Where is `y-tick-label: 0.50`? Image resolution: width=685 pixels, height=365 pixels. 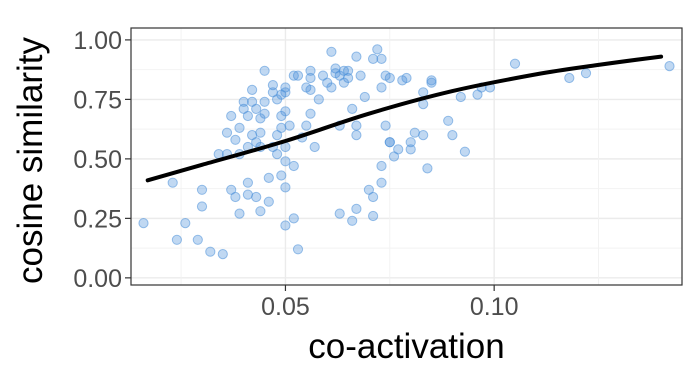 y-tick-label: 0.50 is located at coordinates (97, 160).